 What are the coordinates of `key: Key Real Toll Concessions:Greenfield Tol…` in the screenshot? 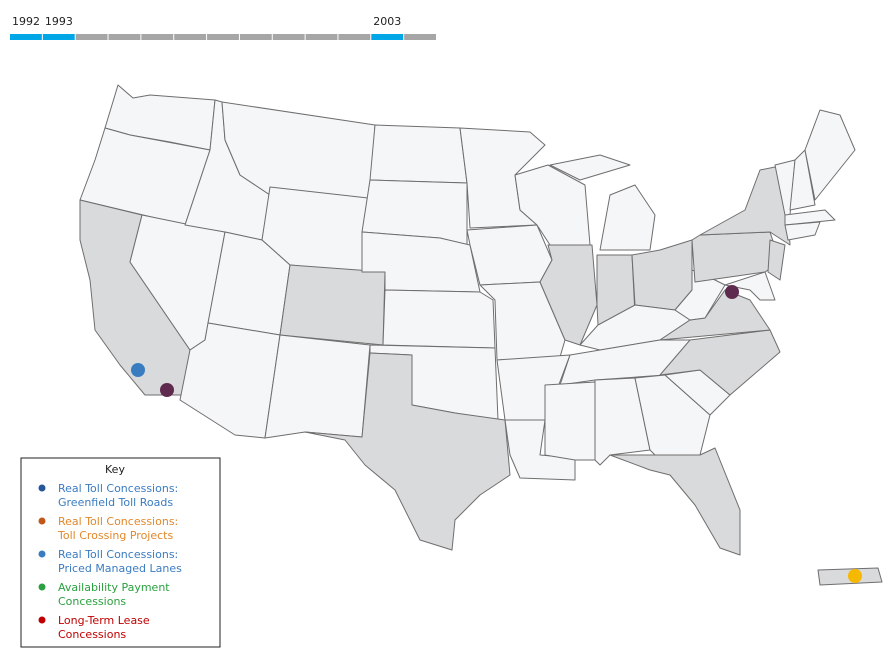 It's located at (120, 552).